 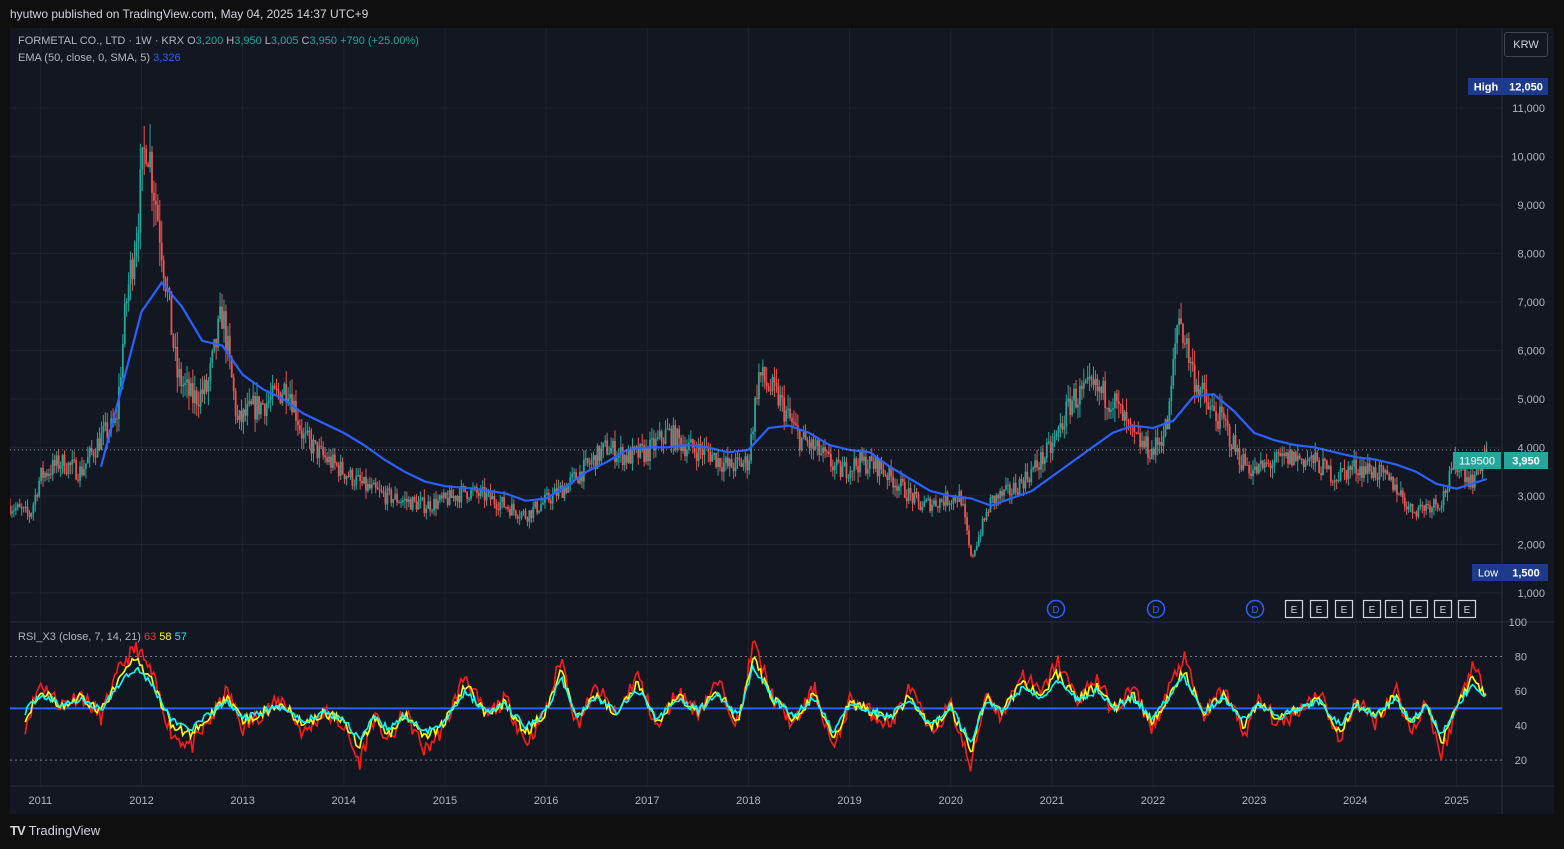 I want to click on price-tick-label: 3,000, so click(x=1531, y=497).